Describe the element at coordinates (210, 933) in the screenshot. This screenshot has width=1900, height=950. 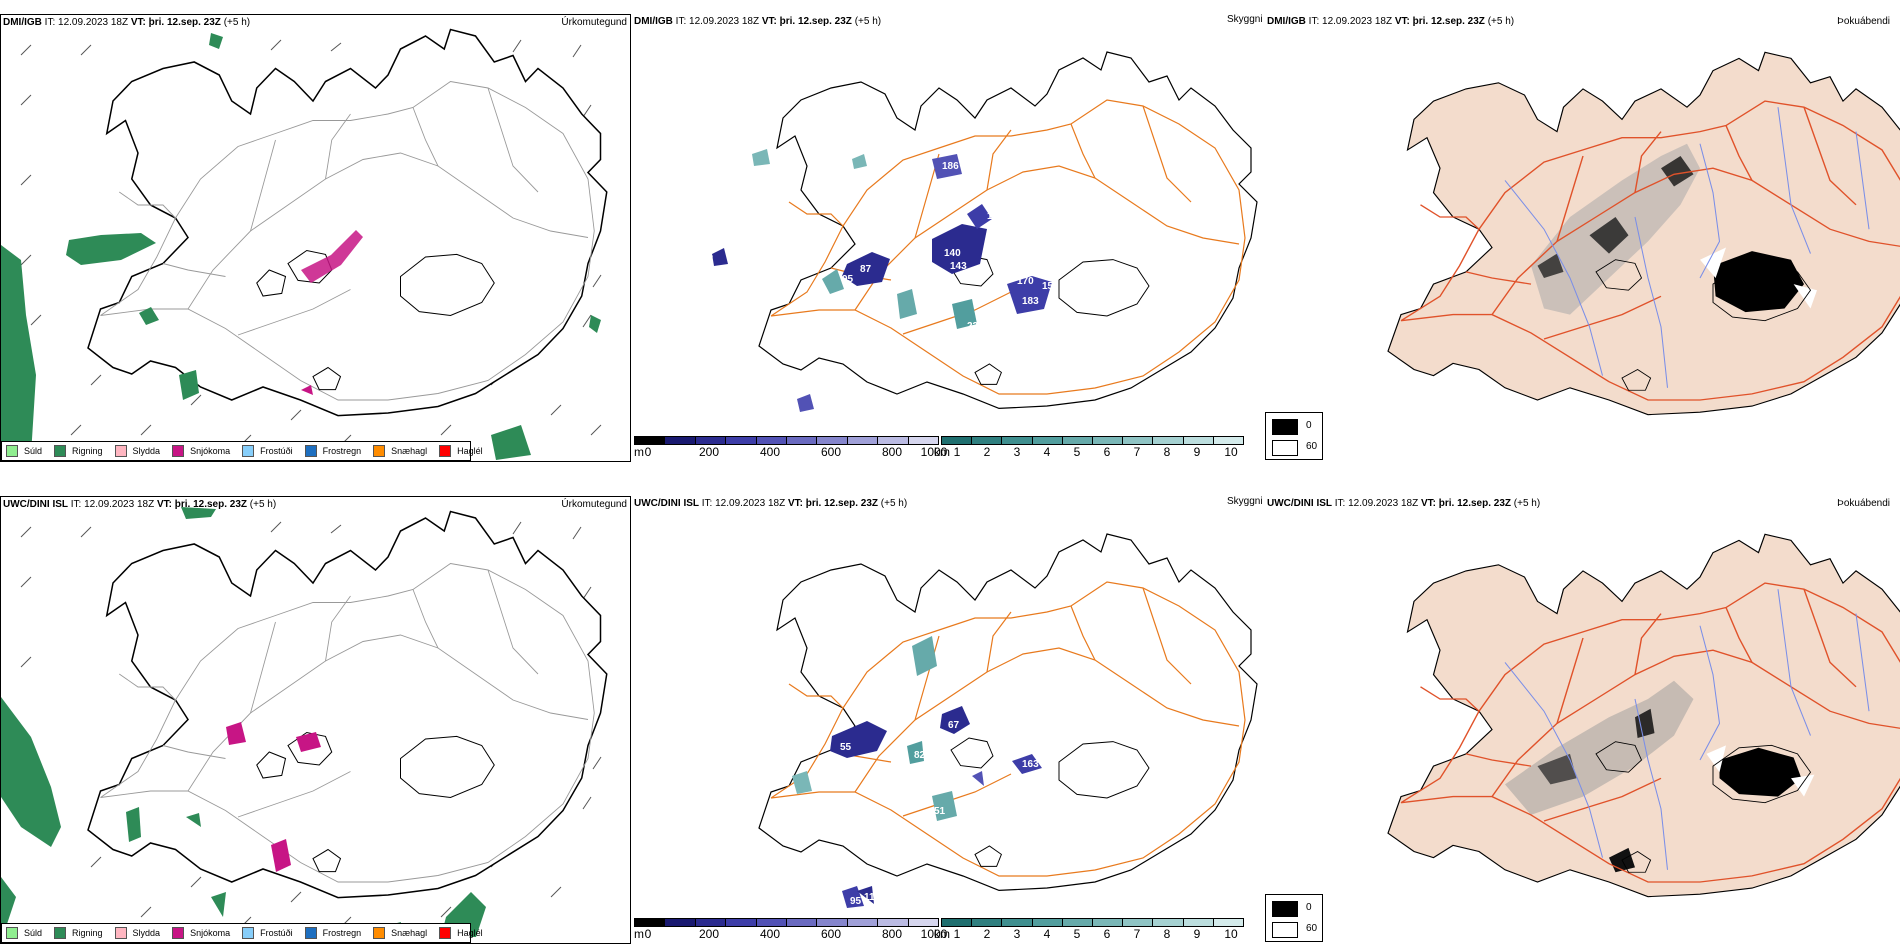
I see `legend-label: Snjókoma` at that location.